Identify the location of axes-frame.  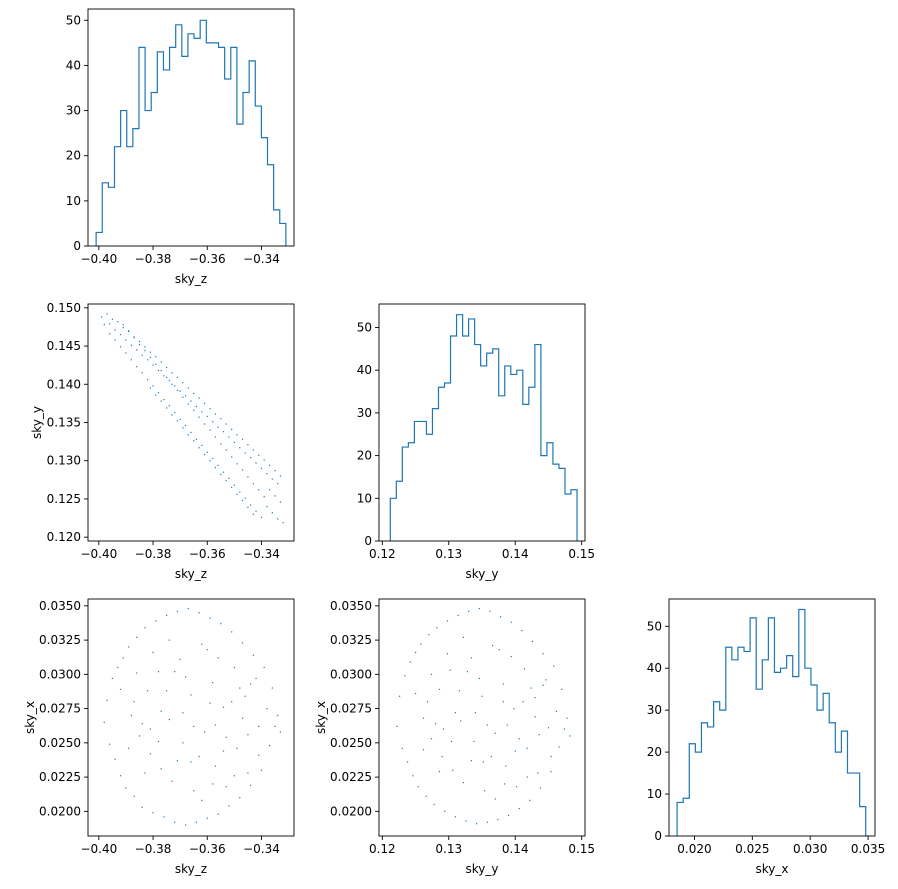
(191, 127).